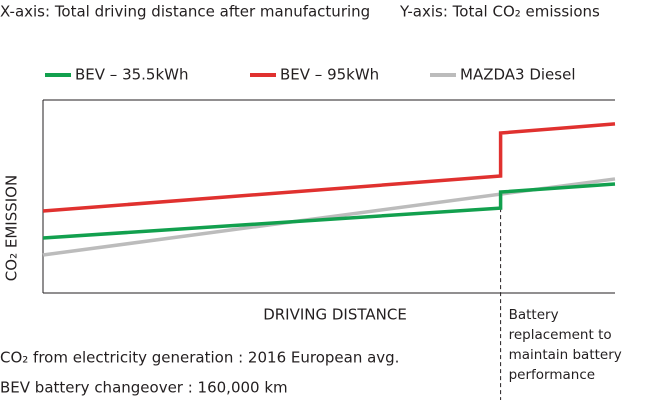 This screenshot has height=405, width=648. I want to click on annotation: replacement to, so click(560, 335).